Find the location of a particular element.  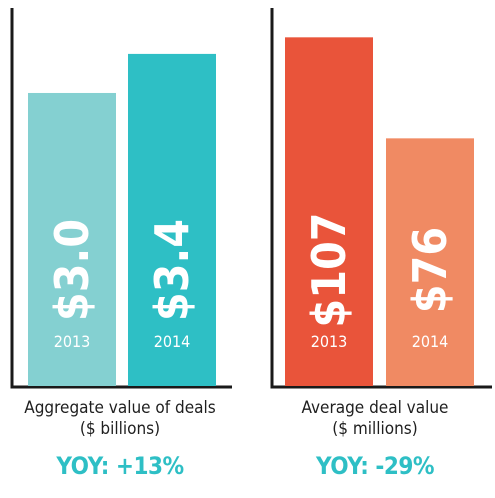

right-chart-yoy: YOY: -29% is located at coordinates (375, 466).